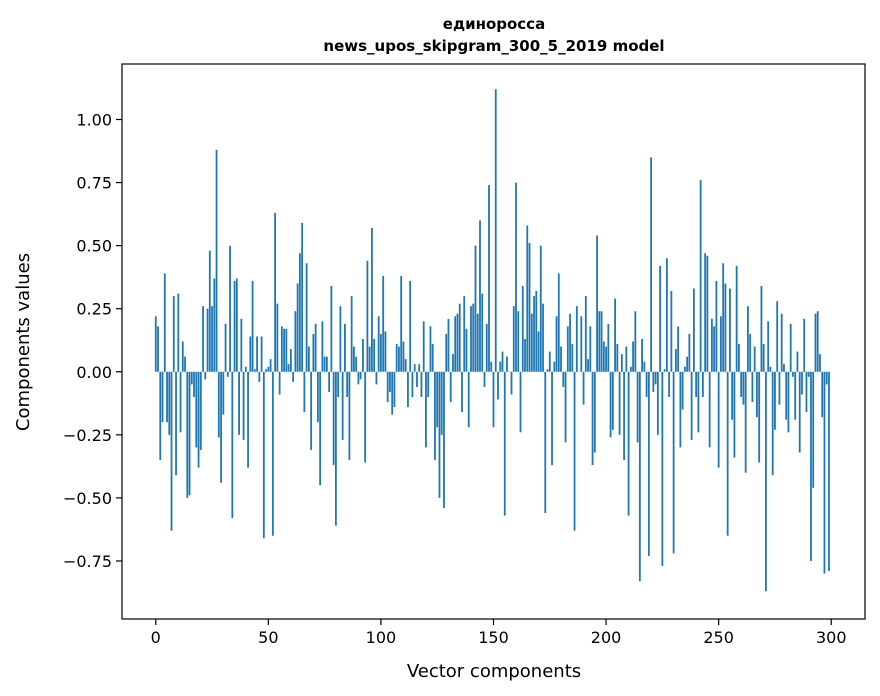 The height and width of the screenshot is (696, 880). I want to click on x-tick-label: 100, so click(381, 637).